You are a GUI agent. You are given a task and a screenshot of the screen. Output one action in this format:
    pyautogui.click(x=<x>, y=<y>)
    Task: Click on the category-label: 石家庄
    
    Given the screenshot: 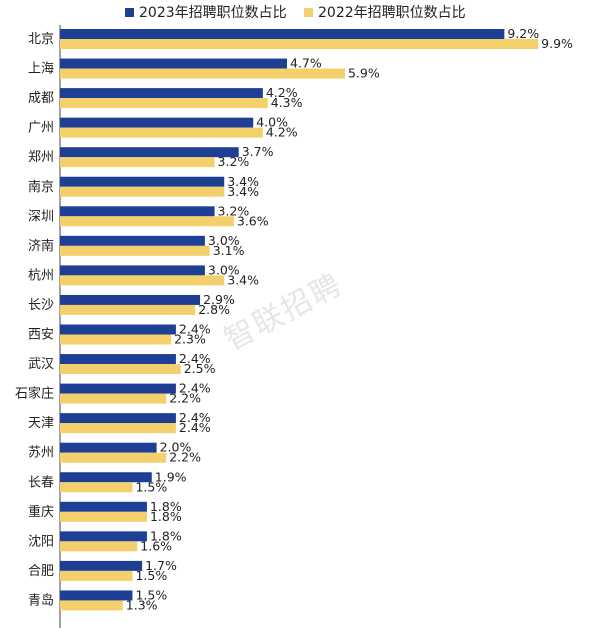 What is the action you would take?
    pyautogui.click(x=34, y=394)
    